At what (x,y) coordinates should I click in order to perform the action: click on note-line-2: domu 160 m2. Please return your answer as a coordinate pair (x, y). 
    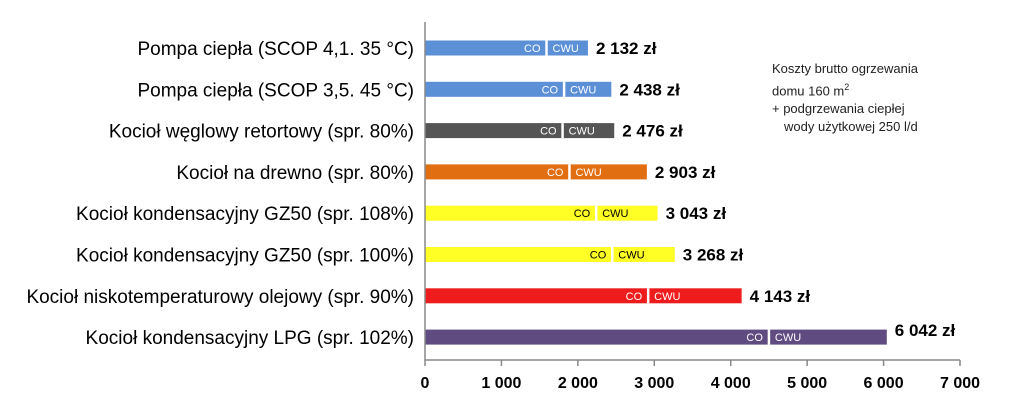
    Looking at the image, I should click on (845, 89).